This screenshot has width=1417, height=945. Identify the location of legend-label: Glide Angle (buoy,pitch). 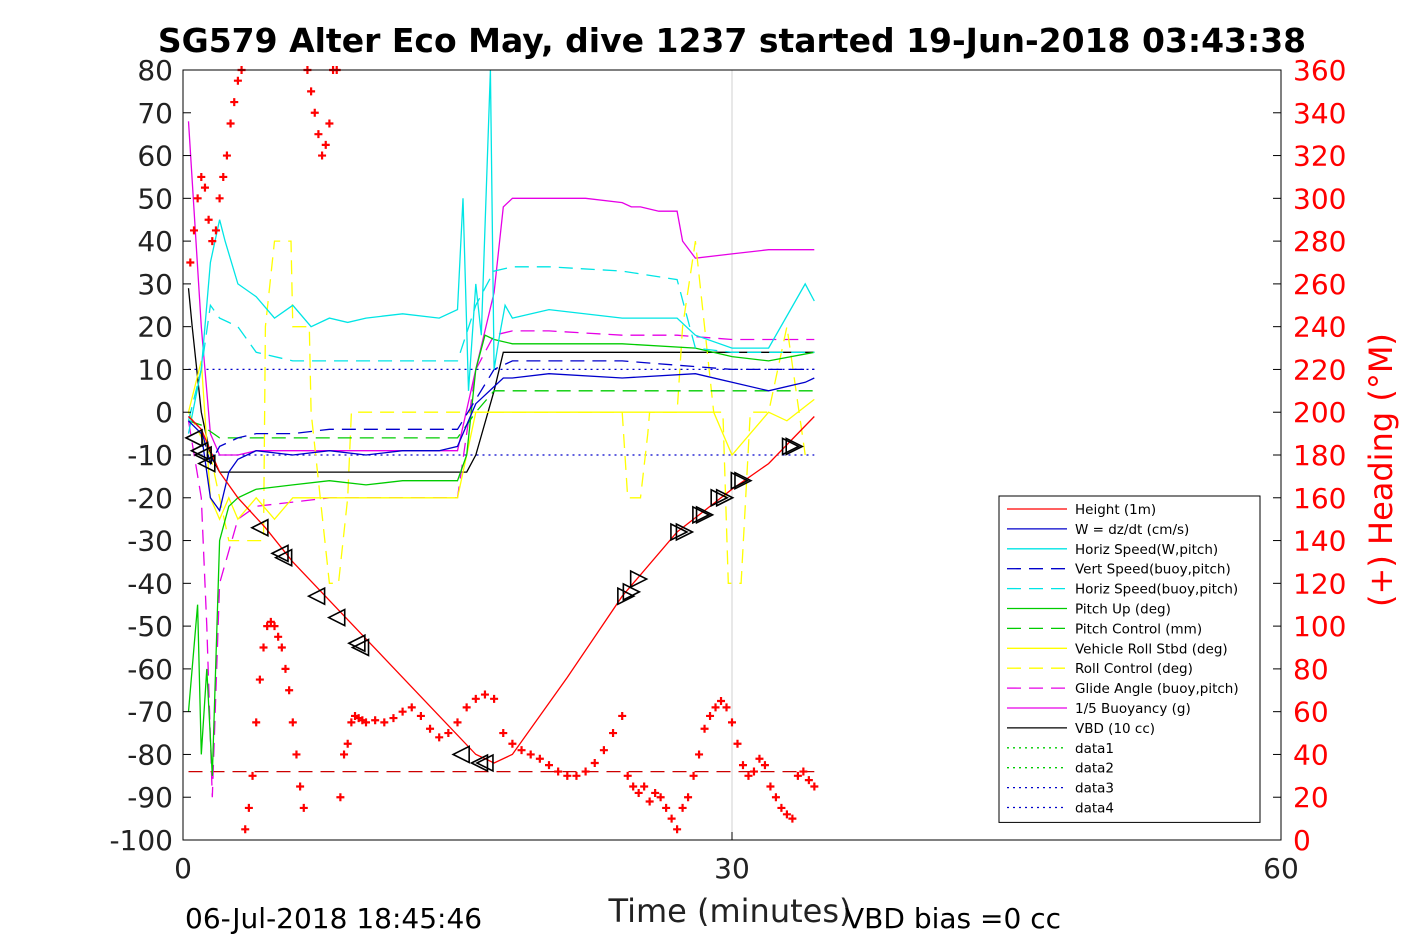
(1157, 689).